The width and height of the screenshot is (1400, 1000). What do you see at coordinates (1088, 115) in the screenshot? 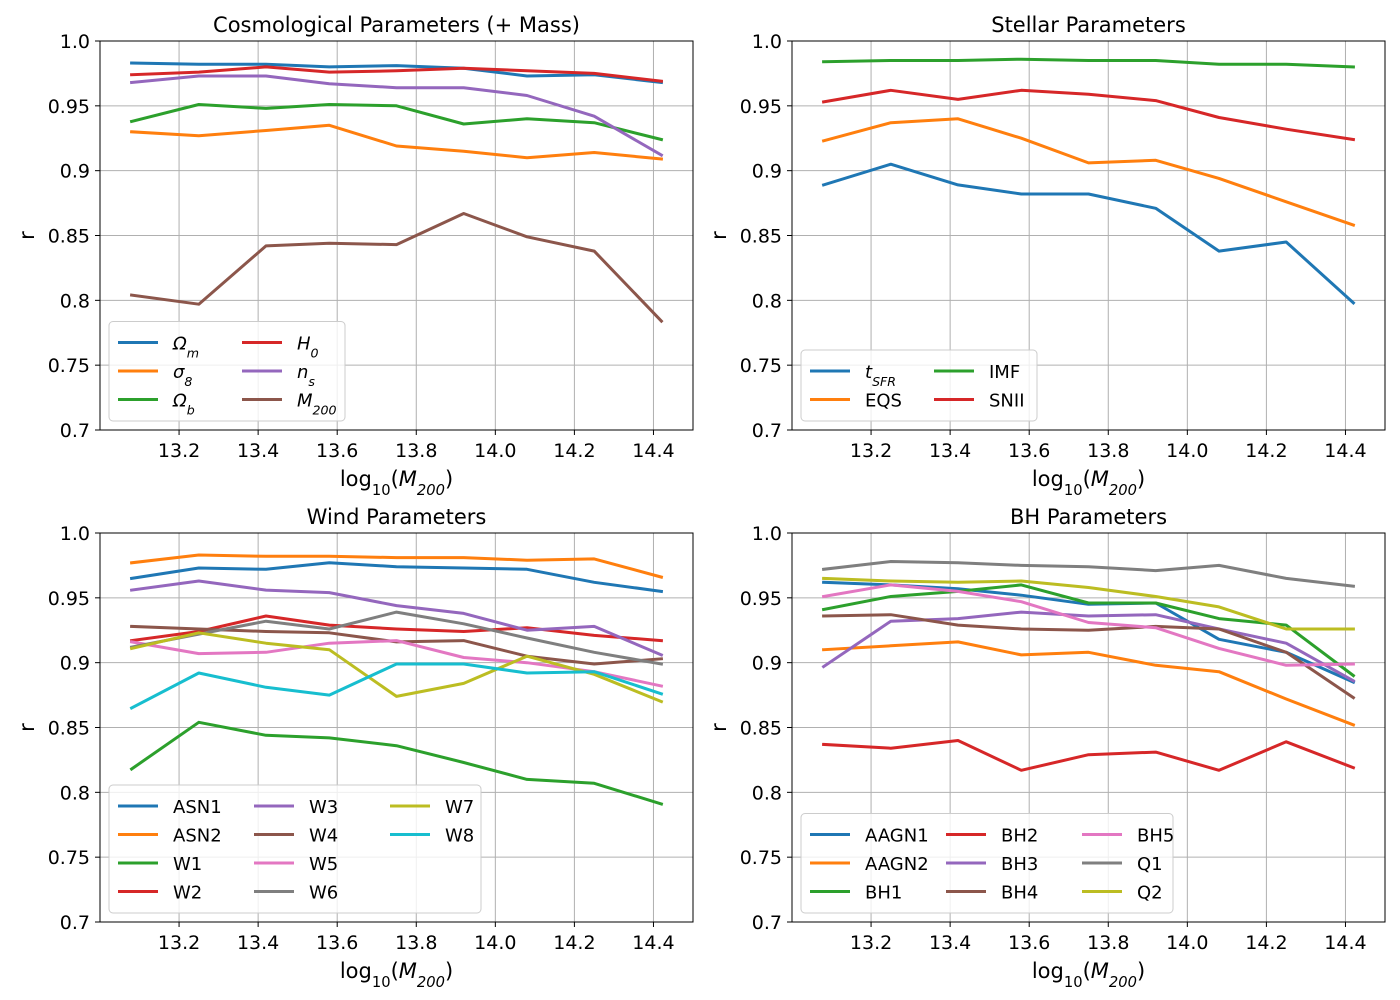
I see `series-line-snii` at bounding box center [1088, 115].